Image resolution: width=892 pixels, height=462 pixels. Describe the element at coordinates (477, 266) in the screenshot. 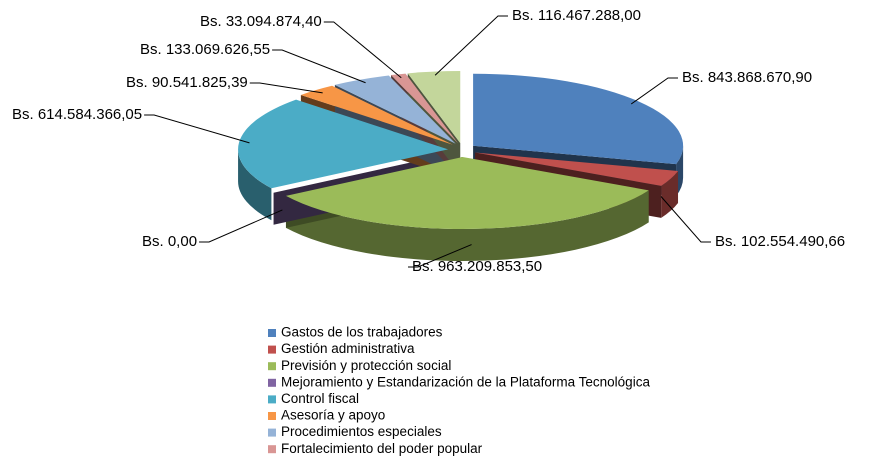

I see `data-label: Bs. 963.209.853,50` at that location.